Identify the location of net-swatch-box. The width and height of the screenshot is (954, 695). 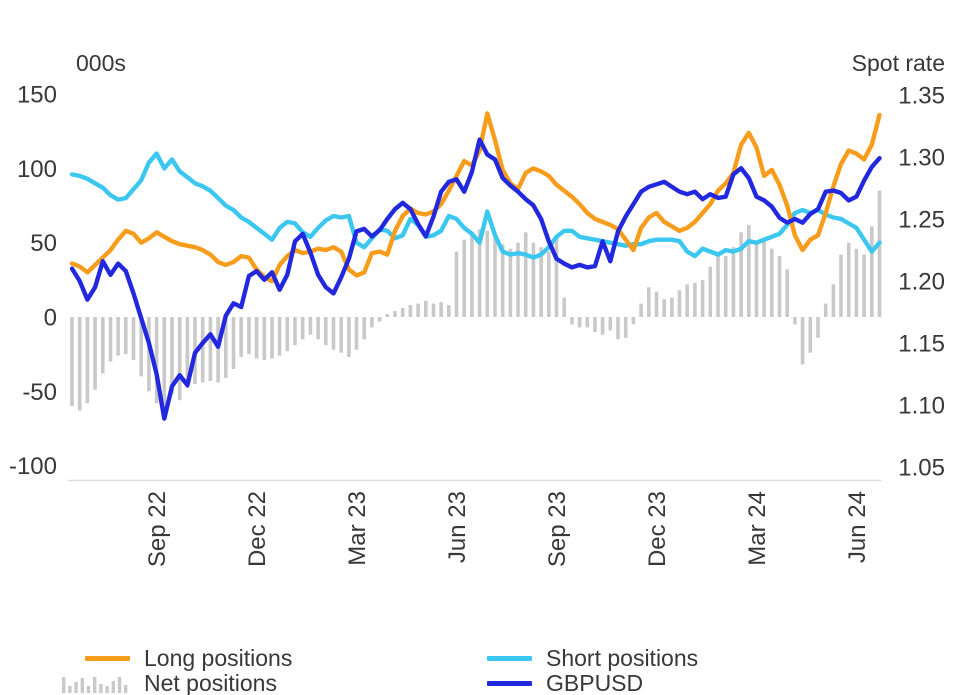
(96, 684).